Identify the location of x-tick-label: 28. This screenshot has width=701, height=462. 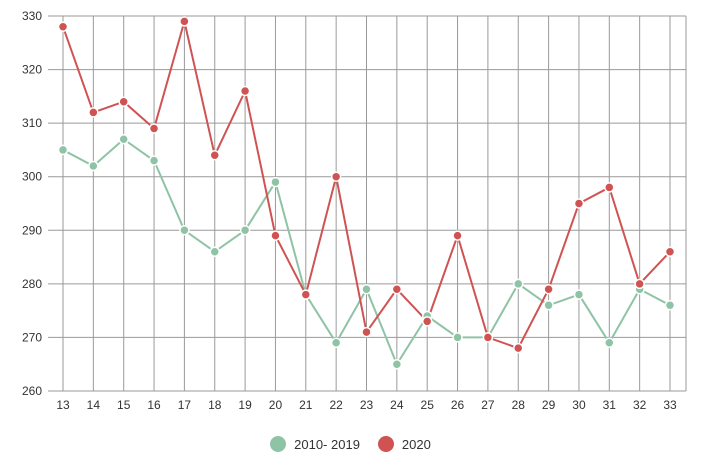
(519, 405).